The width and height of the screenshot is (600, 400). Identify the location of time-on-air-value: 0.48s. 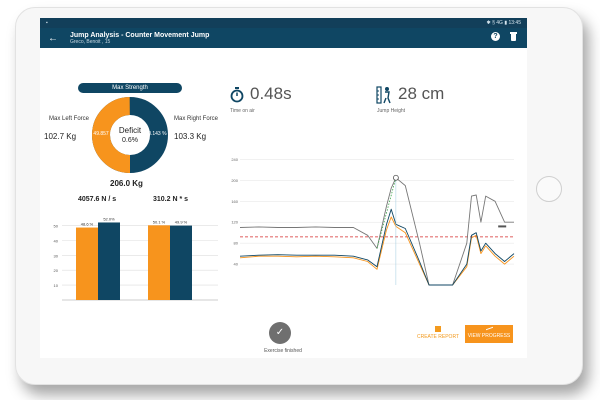
(271, 93).